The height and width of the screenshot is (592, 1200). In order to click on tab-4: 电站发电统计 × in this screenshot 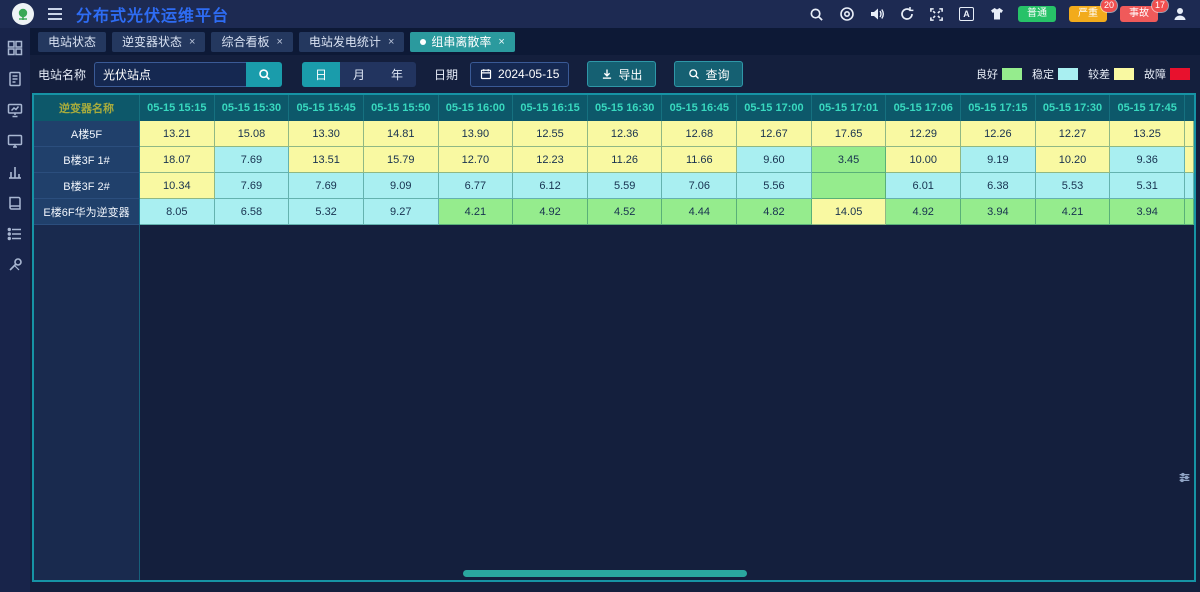, I will do `click(351, 41)`.